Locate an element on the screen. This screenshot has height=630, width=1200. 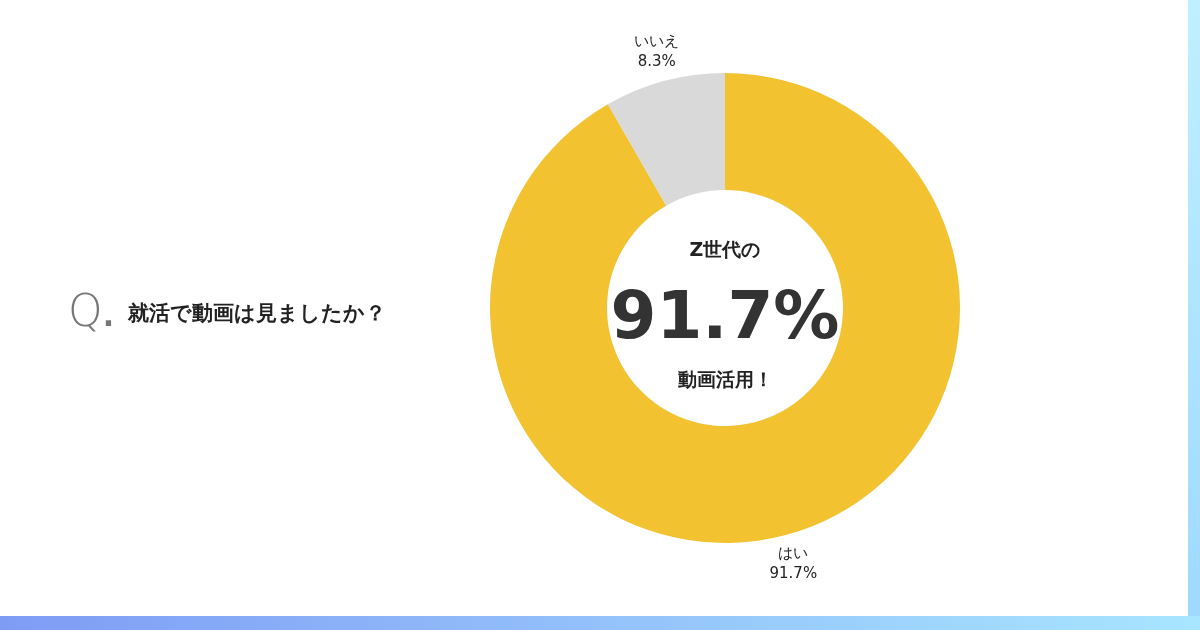
text: Z世代の is located at coordinates (725, 249).